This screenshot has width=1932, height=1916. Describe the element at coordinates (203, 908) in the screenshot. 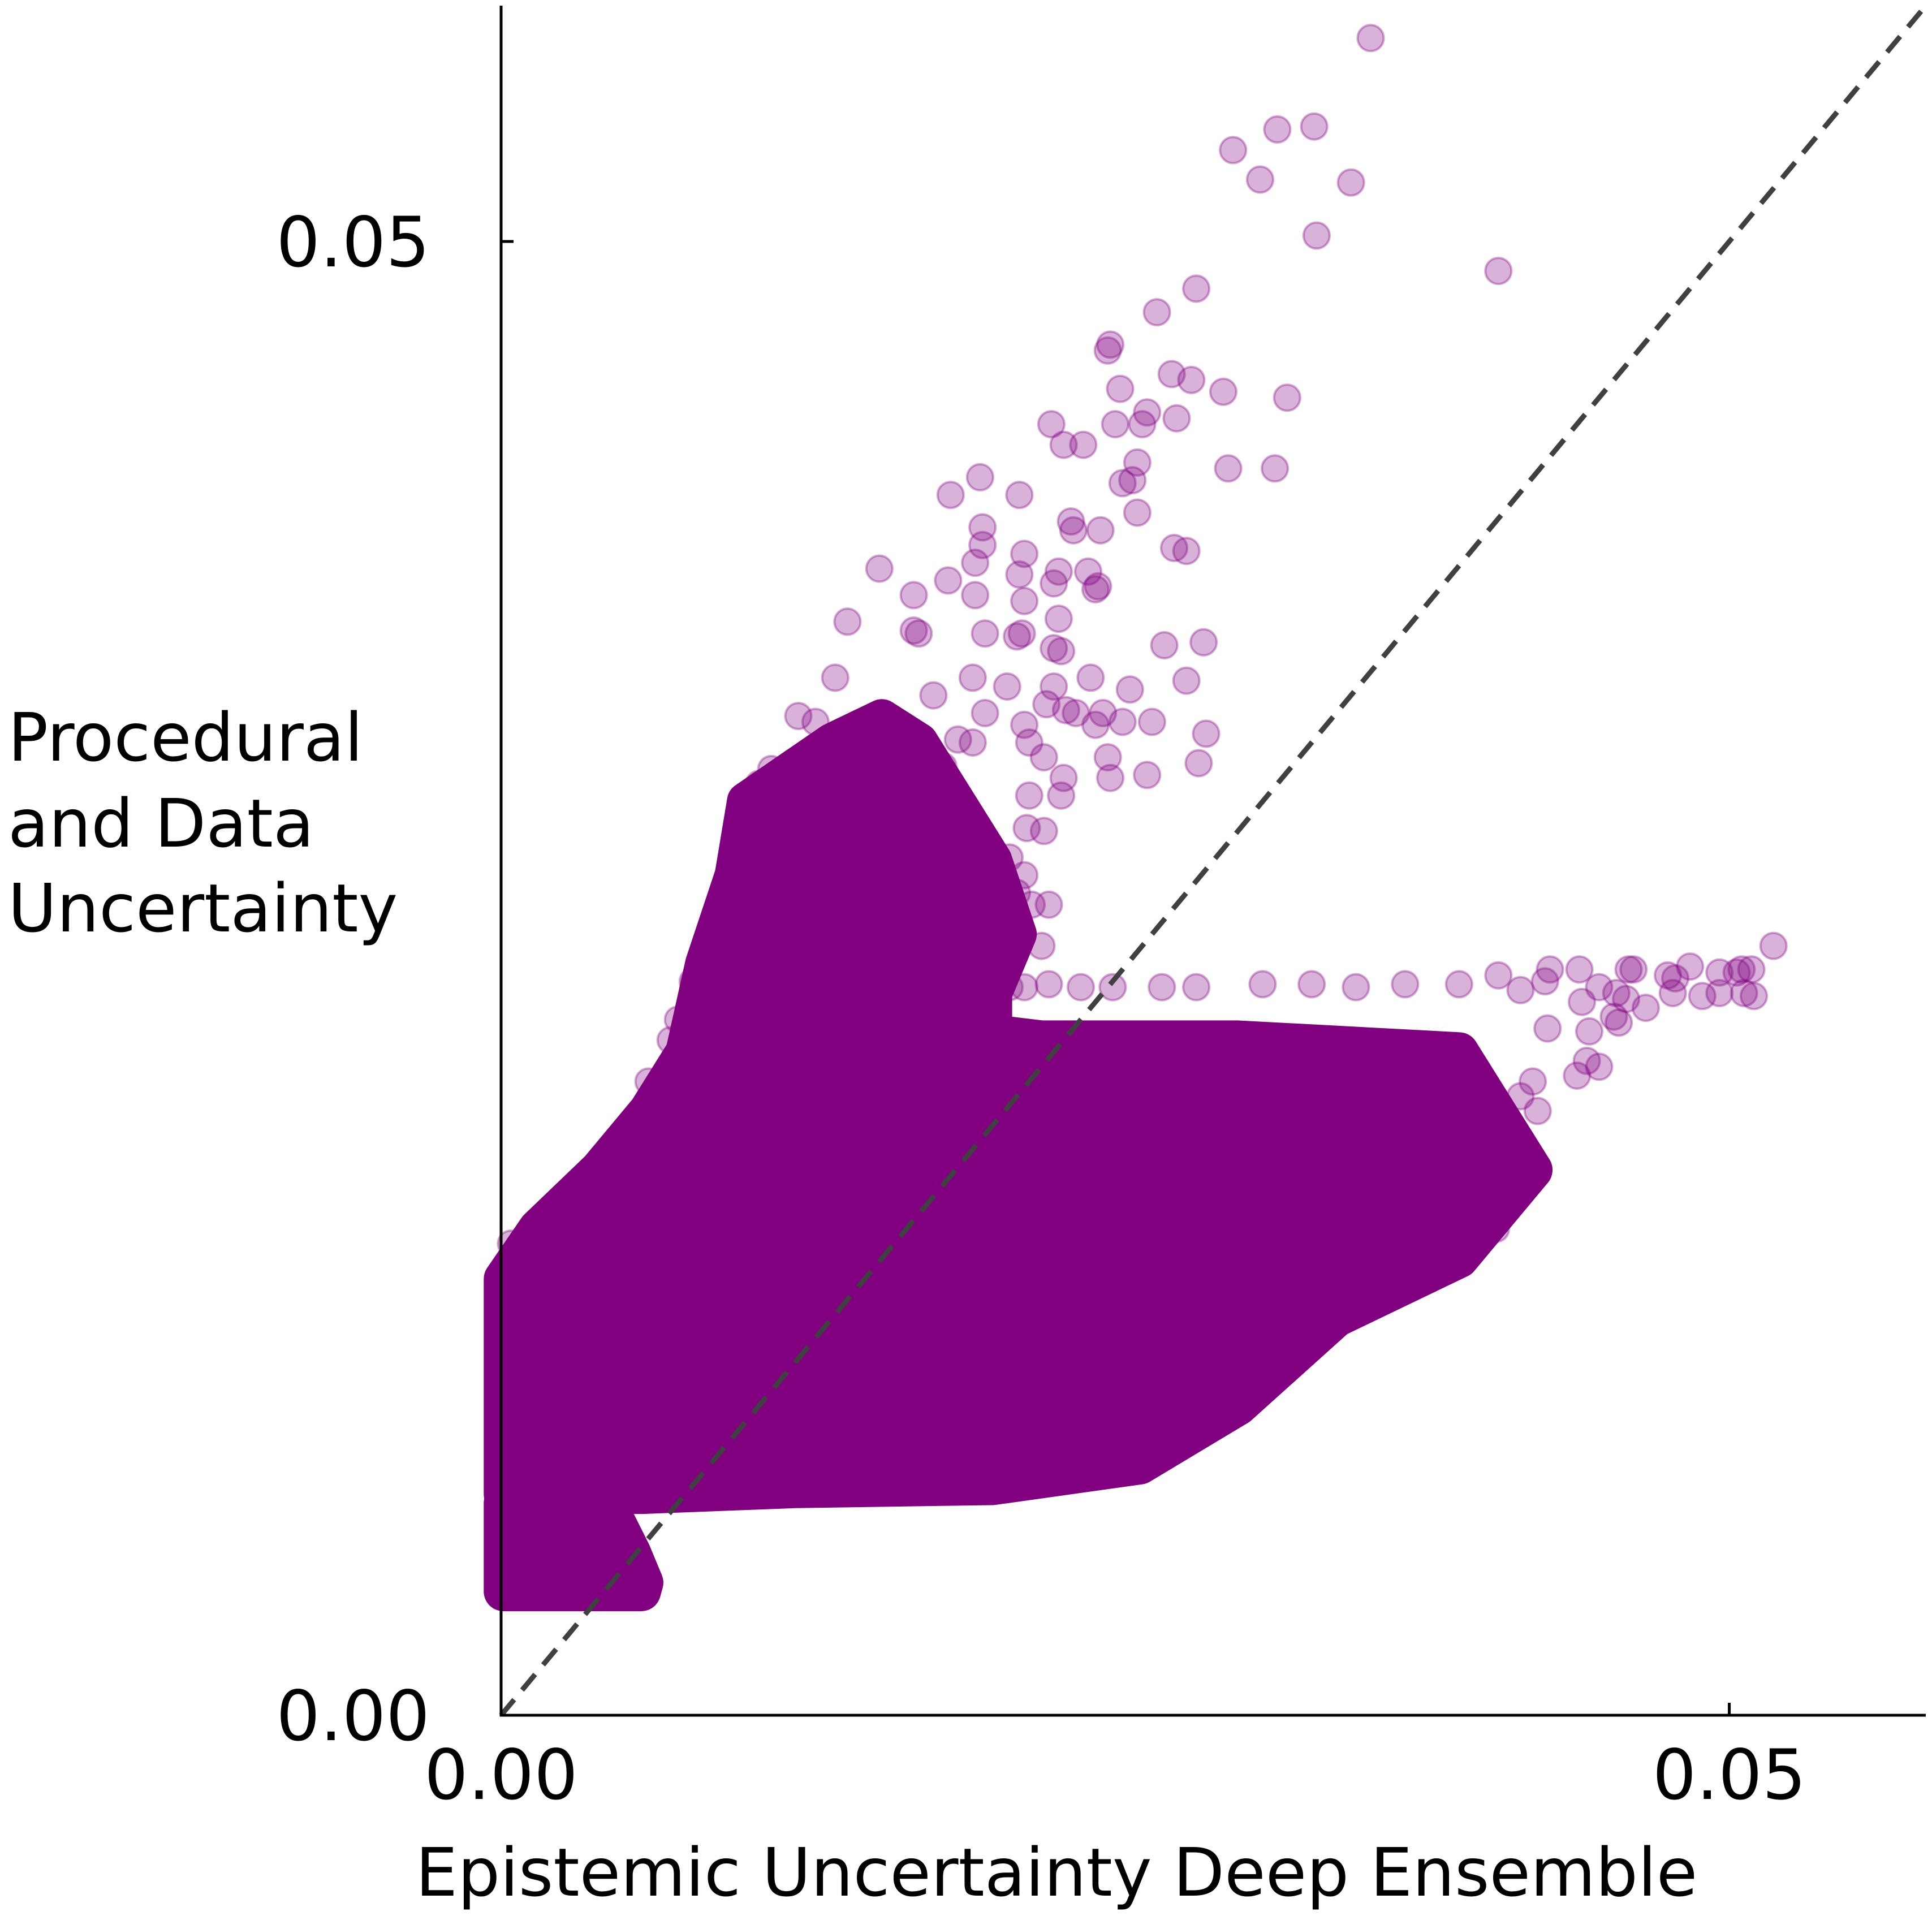

I see `y-axis-title-line-3: Uncertainty` at that location.